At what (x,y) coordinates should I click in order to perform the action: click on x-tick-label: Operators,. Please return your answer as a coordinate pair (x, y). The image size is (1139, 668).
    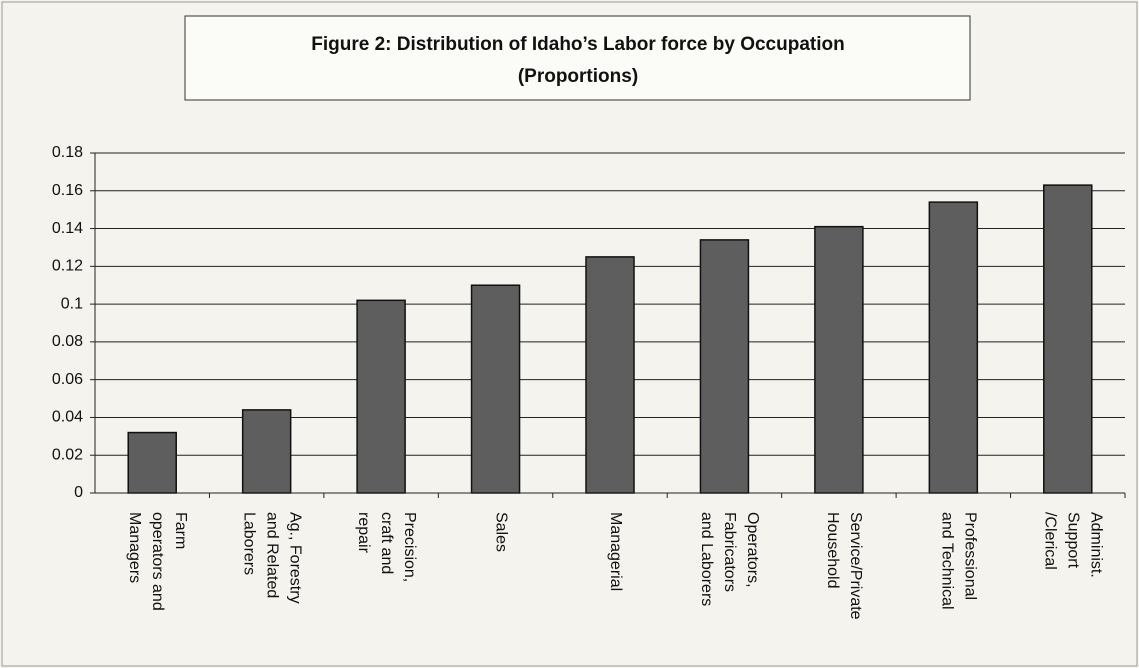
    Looking at the image, I should click on (752, 550).